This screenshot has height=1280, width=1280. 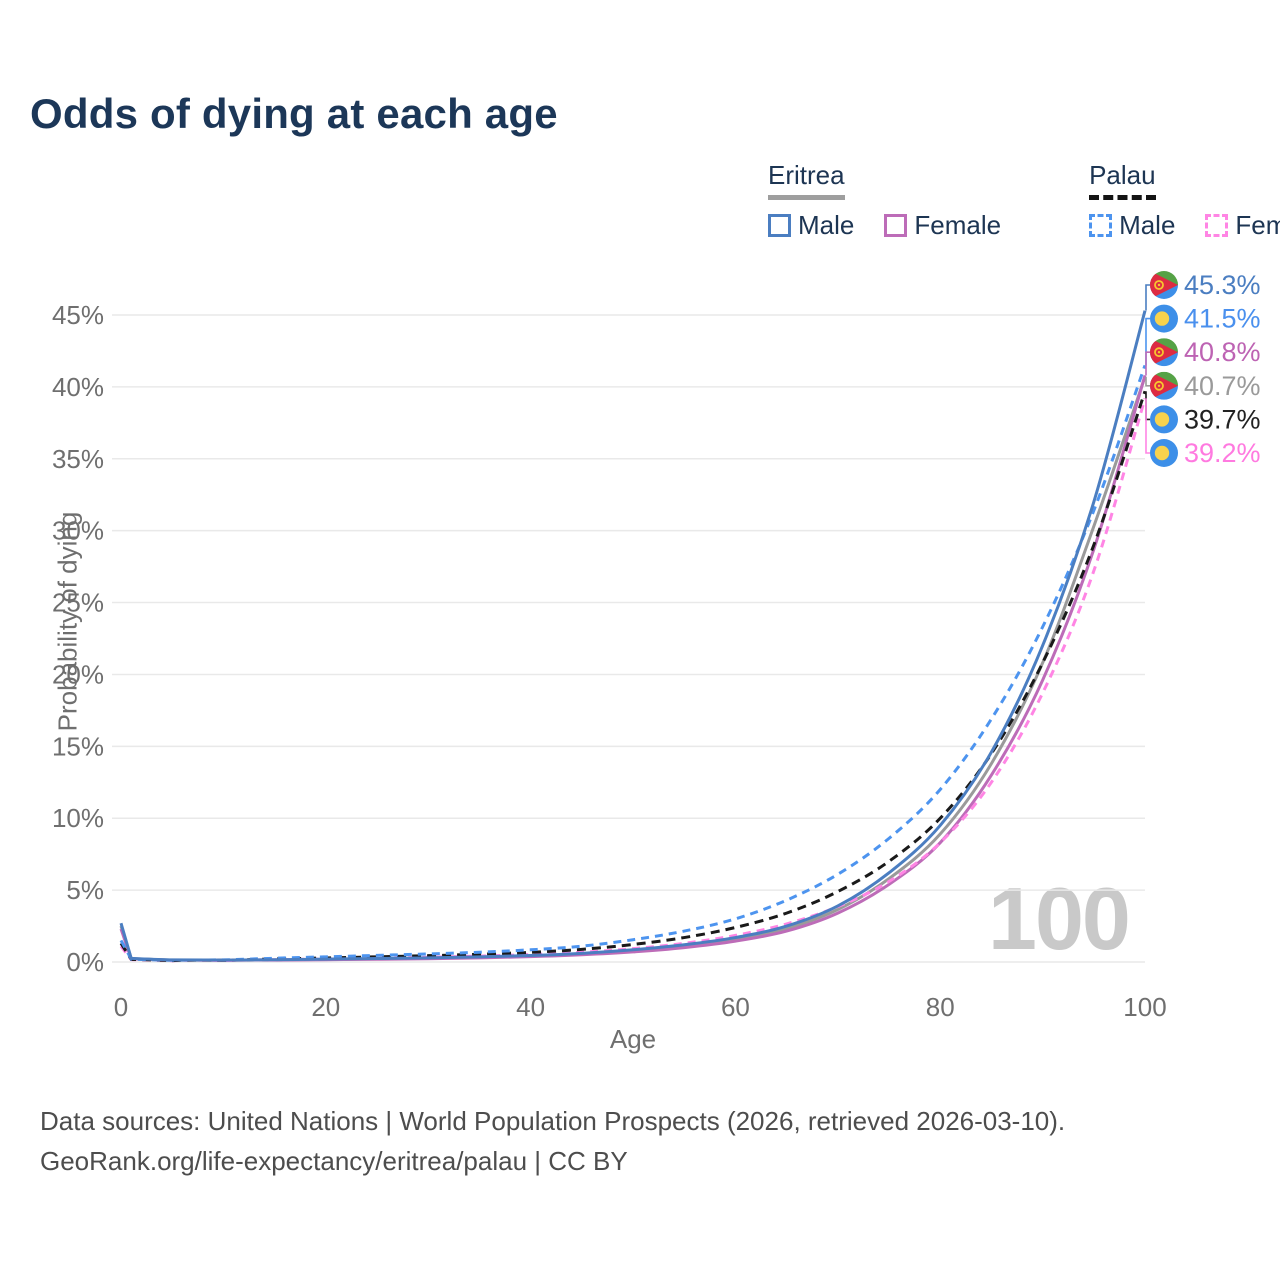 I want to click on legend-item-palau-female: Female, so click(x=1242, y=225).